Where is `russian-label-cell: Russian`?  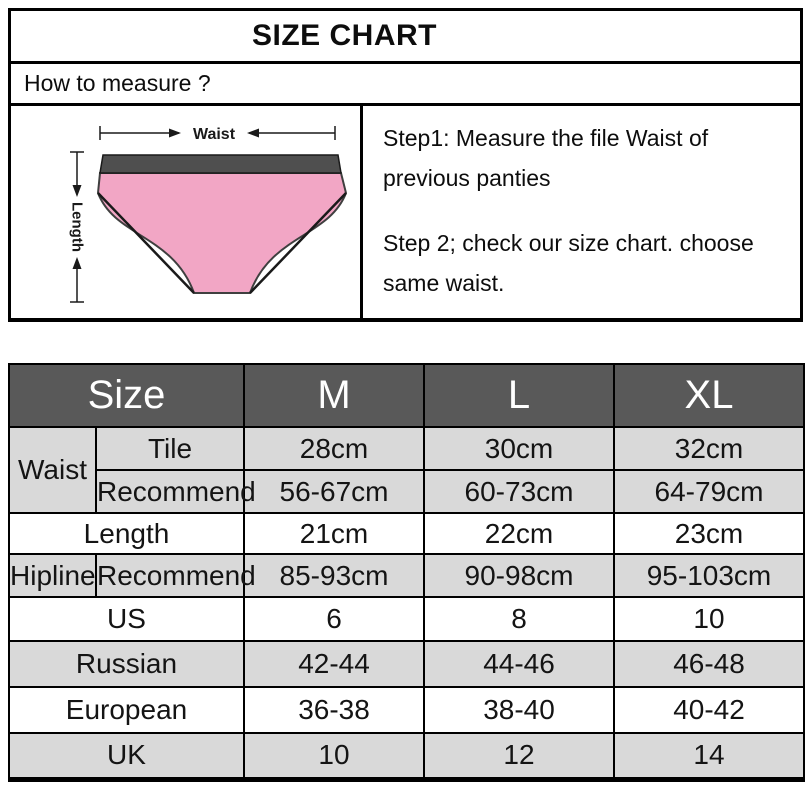 russian-label-cell: Russian is located at coordinates (126, 664).